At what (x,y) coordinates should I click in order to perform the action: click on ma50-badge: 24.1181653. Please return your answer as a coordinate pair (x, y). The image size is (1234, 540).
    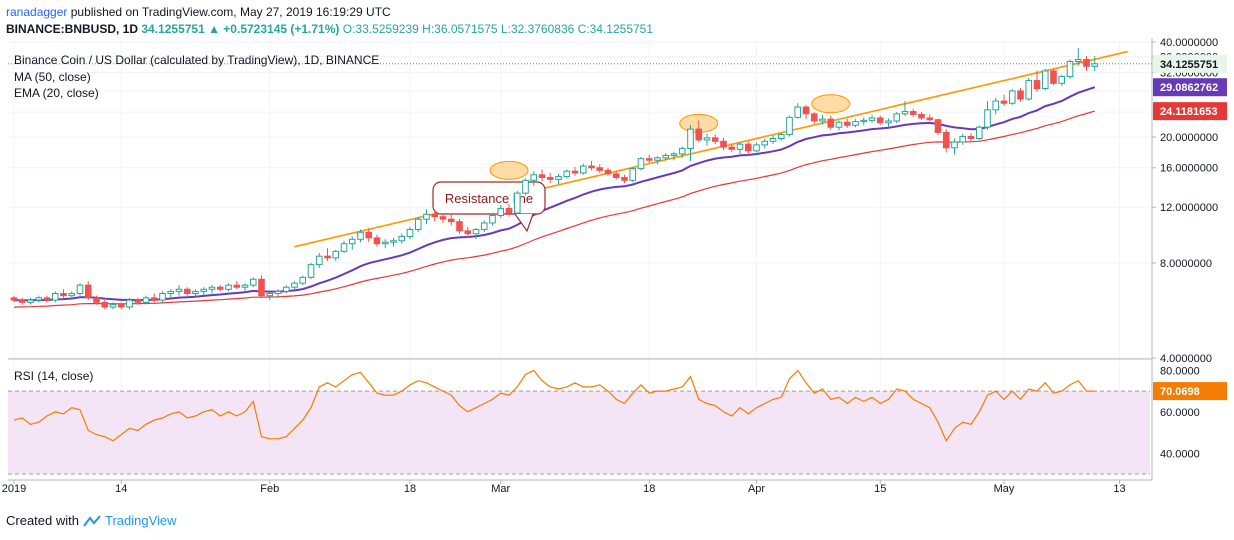
    Looking at the image, I should click on (1189, 112).